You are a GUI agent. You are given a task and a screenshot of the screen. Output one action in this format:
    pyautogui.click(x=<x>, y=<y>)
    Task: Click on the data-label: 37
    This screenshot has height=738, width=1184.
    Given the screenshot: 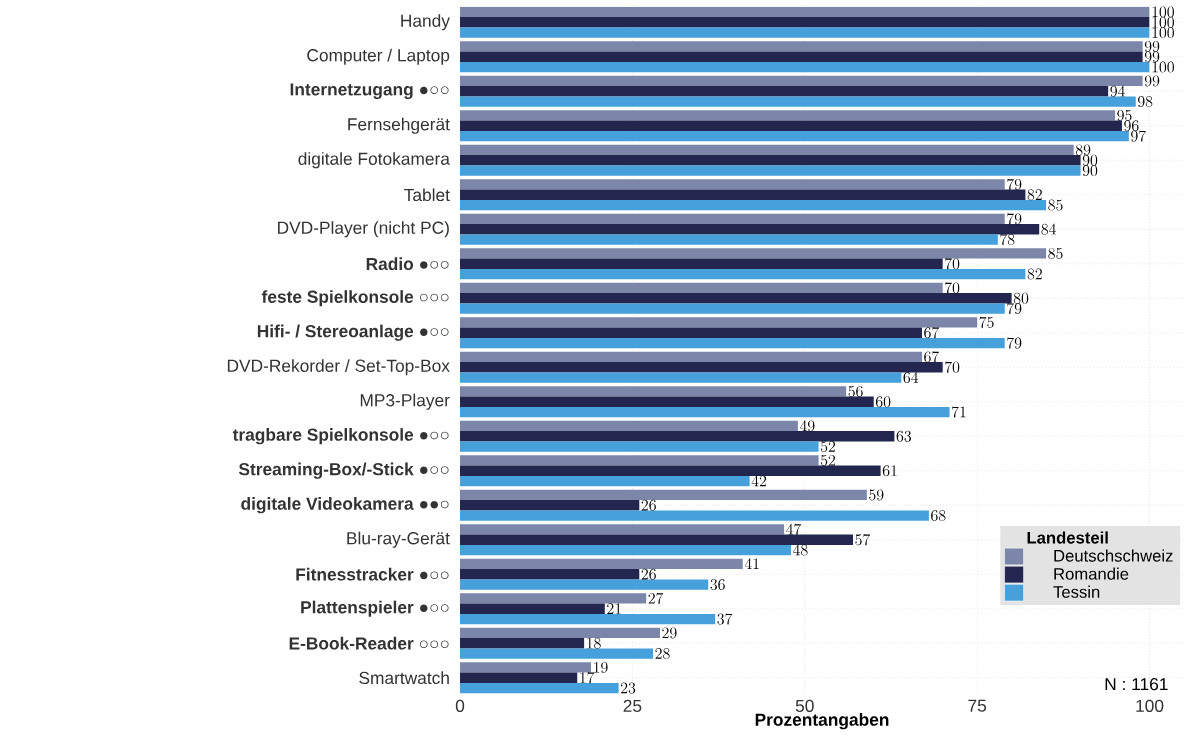 What is the action you would take?
    pyautogui.click(x=725, y=619)
    